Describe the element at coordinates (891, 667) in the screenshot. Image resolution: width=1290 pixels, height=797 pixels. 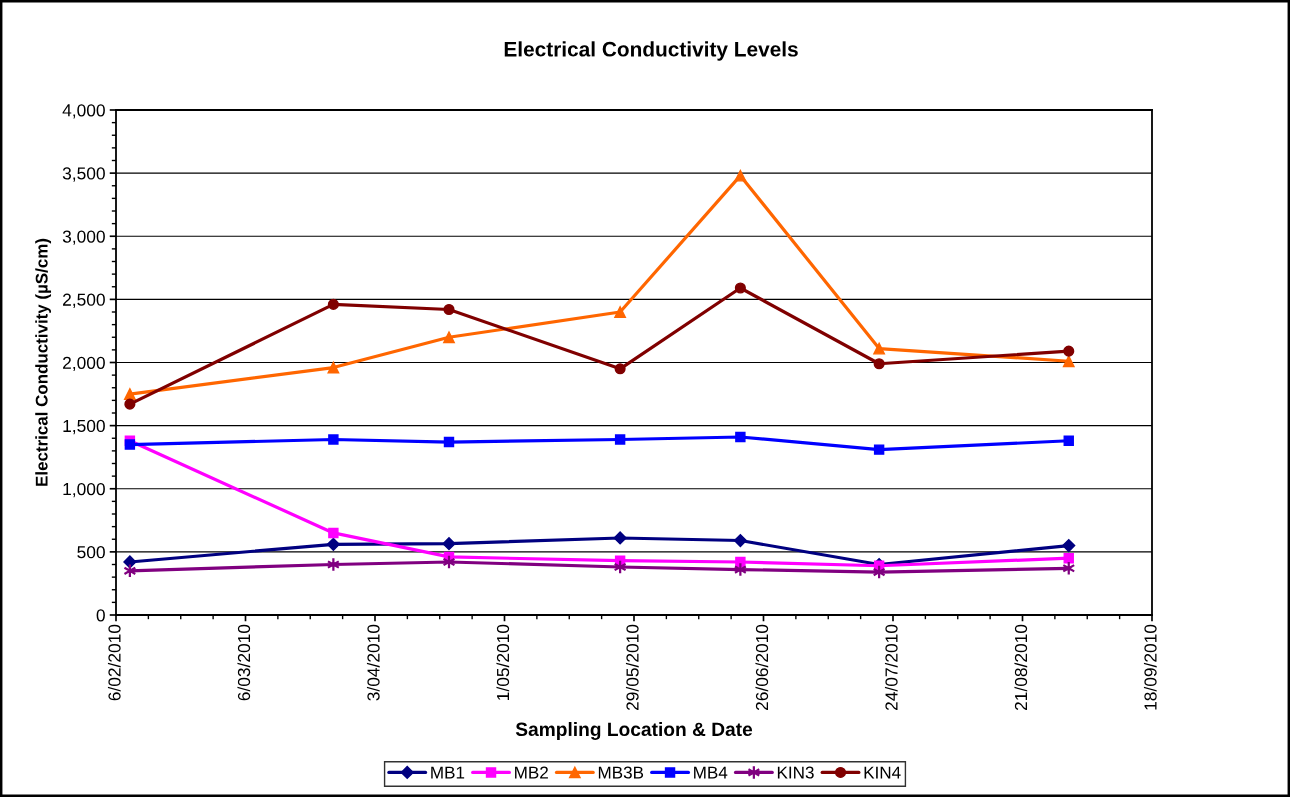
I see `x-tick-label: 24/07/2010` at that location.